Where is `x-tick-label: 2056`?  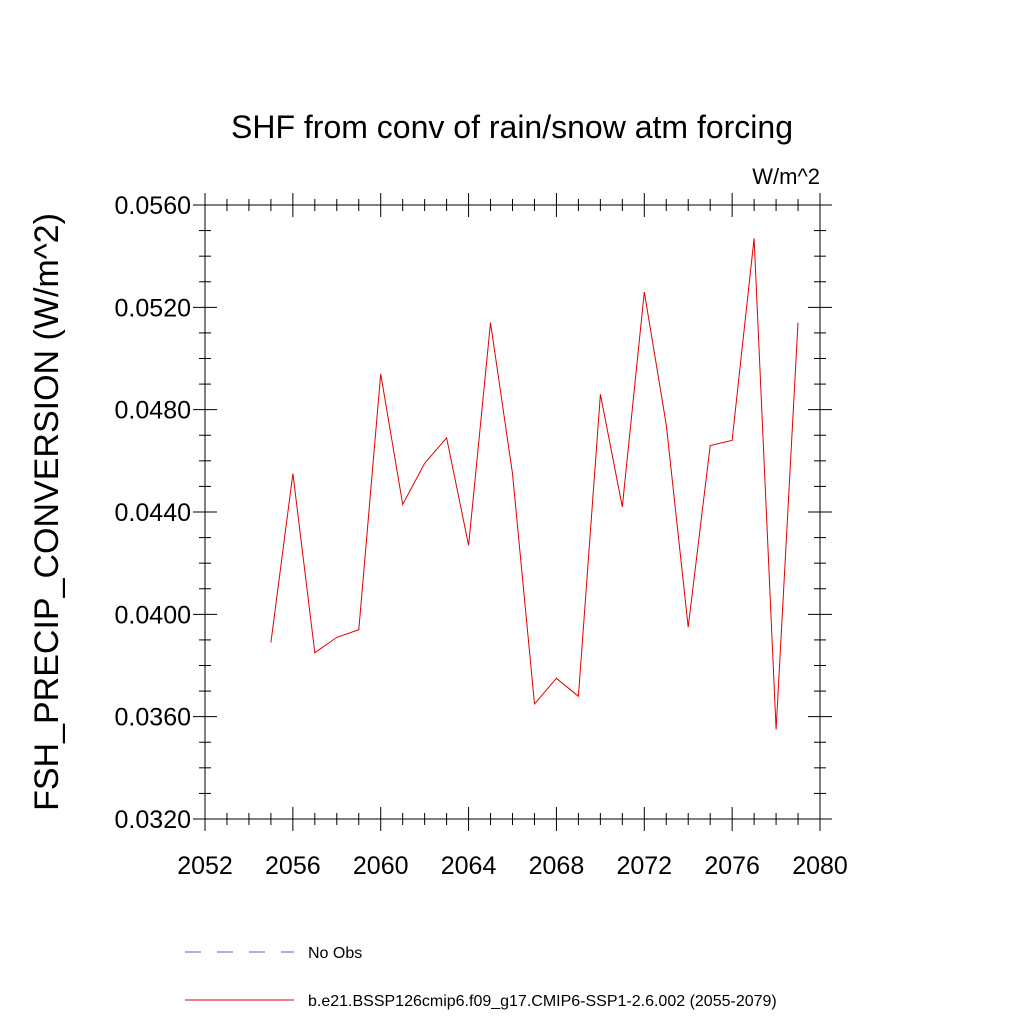
x-tick-label: 2056 is located at coordinates (293, 866).